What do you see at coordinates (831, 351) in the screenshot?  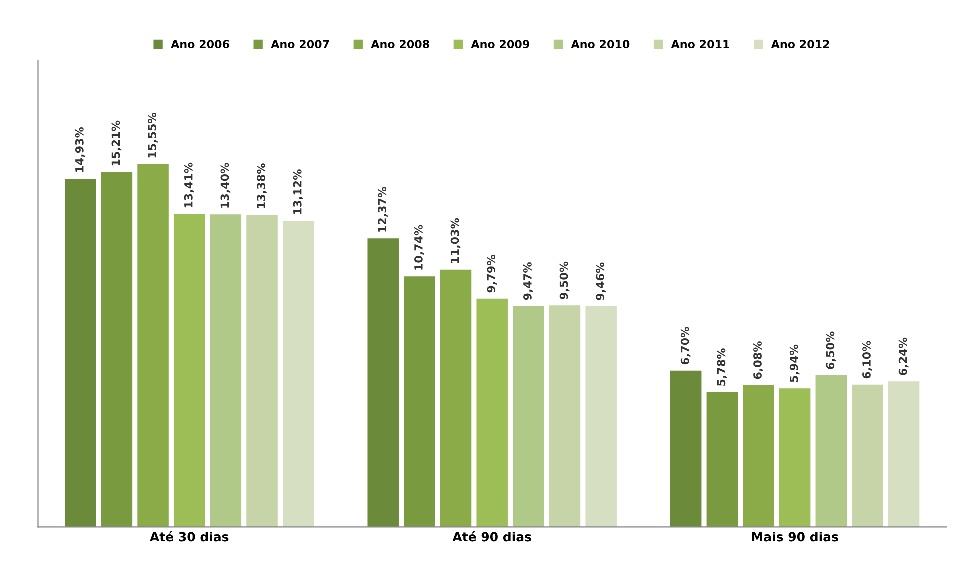 I see `data-label: 6,50%` at bounding box center [831, 351].